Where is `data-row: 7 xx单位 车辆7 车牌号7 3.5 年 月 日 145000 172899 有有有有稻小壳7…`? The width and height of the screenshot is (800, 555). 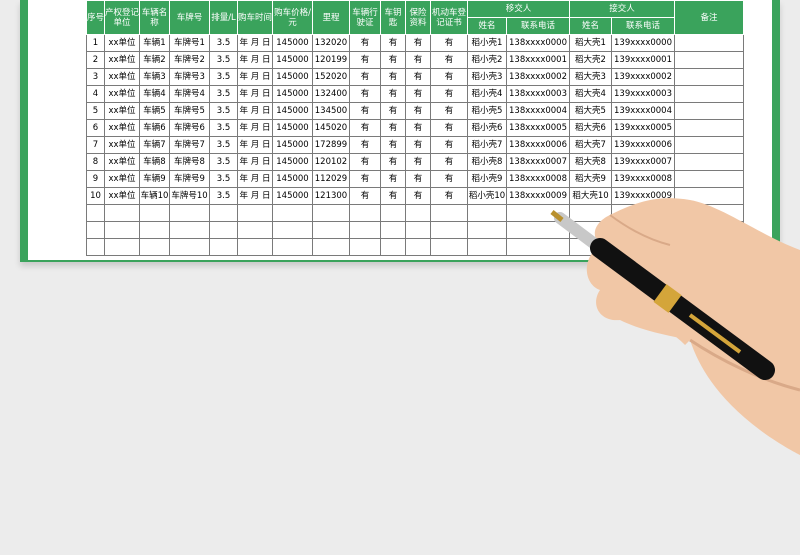 data-row: 7 xx单位 车辆7 车牌号7 3.5 年 月 日 145000 172899 有有有有稻小壳7… is located at coordinates (415, 145).